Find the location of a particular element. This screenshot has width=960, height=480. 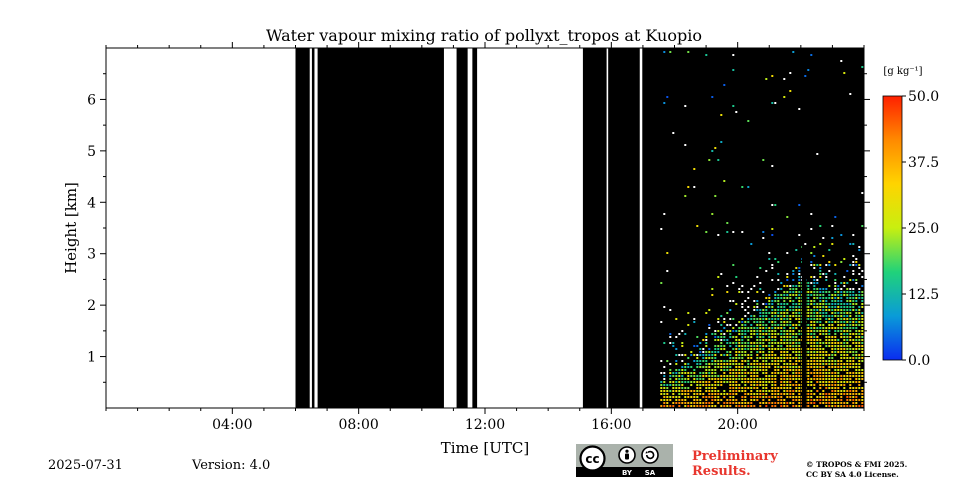

data-gap-stripe is located at coordinates (803, 327).